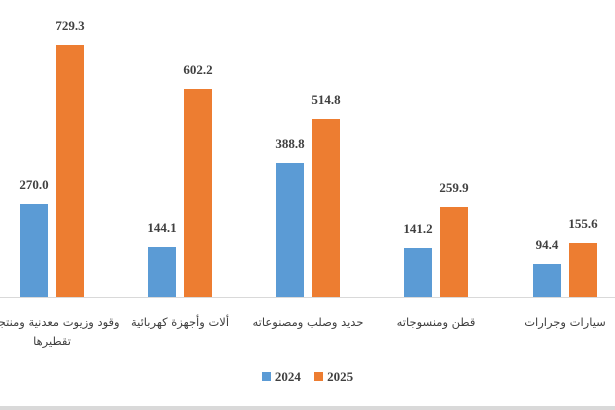 This screenshot has height=410, width=615. What do you see at coordinates (198, 69) in the screenshot?
I see `data-label: 602.2` at bounding box center [198, 69].